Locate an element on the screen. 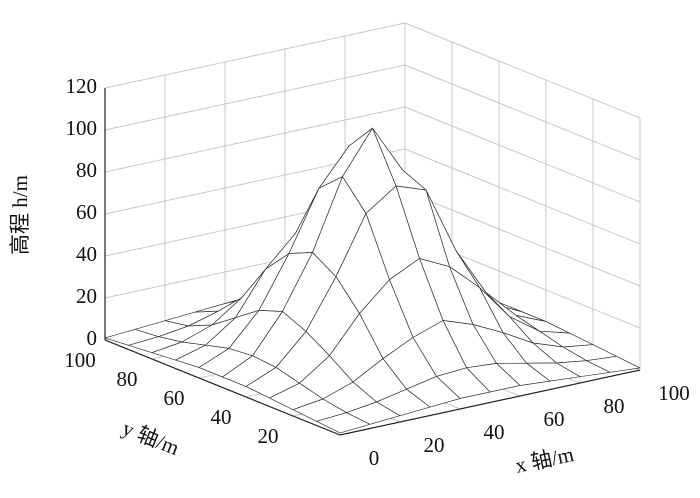 The width and height of the screenshot is (700, 498). x-tick-label: 40 is located at coordinates (494, 432).